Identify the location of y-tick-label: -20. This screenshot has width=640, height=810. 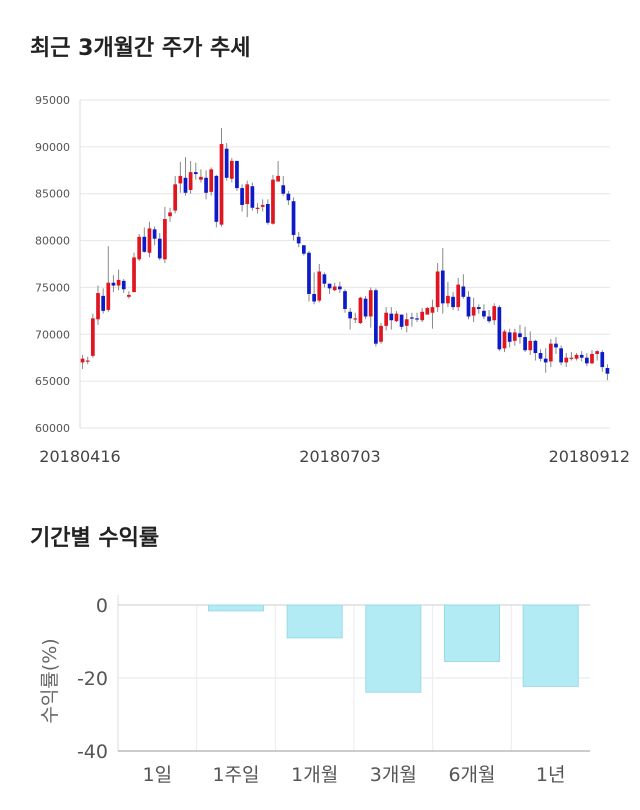
(92, 679).